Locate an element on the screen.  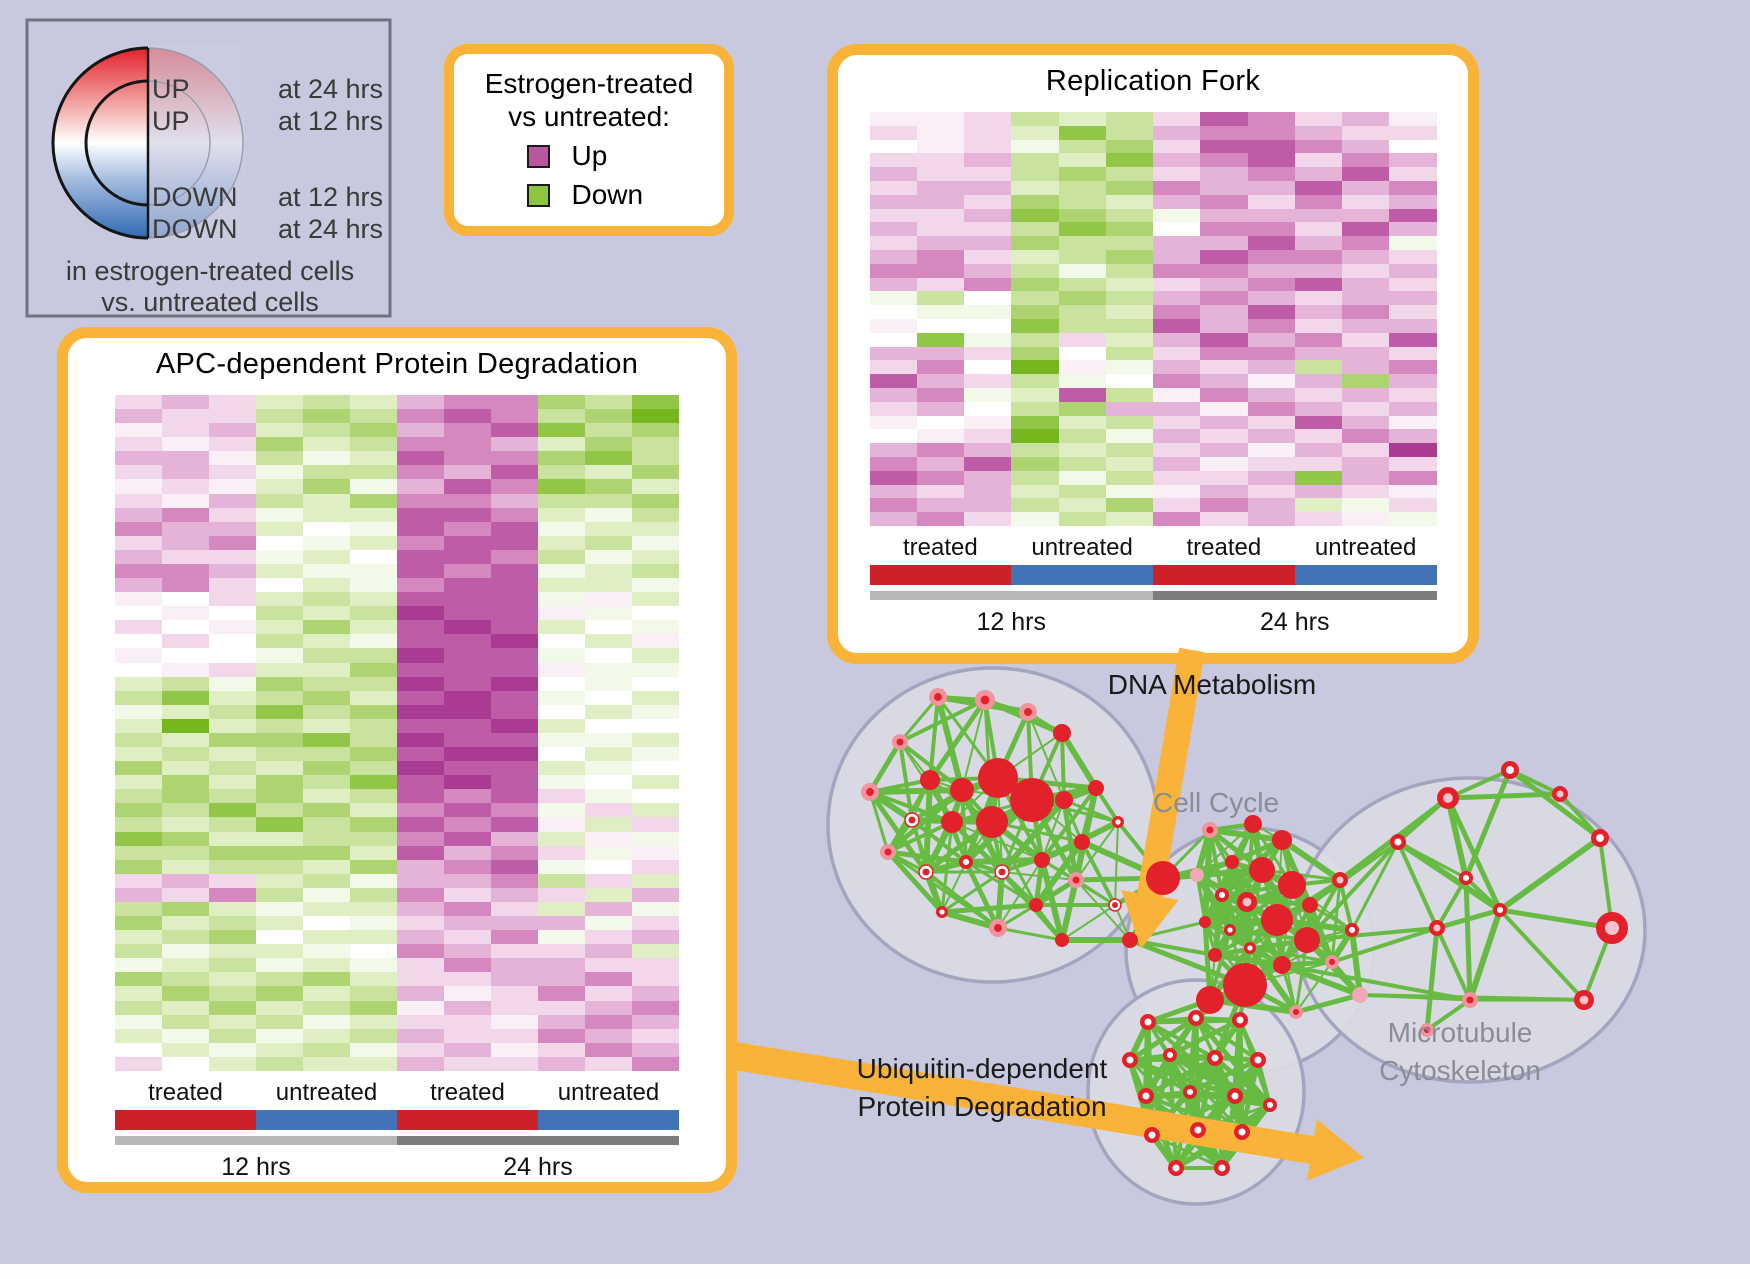
treatment-color-bar is located at coordinates (397, 1120).